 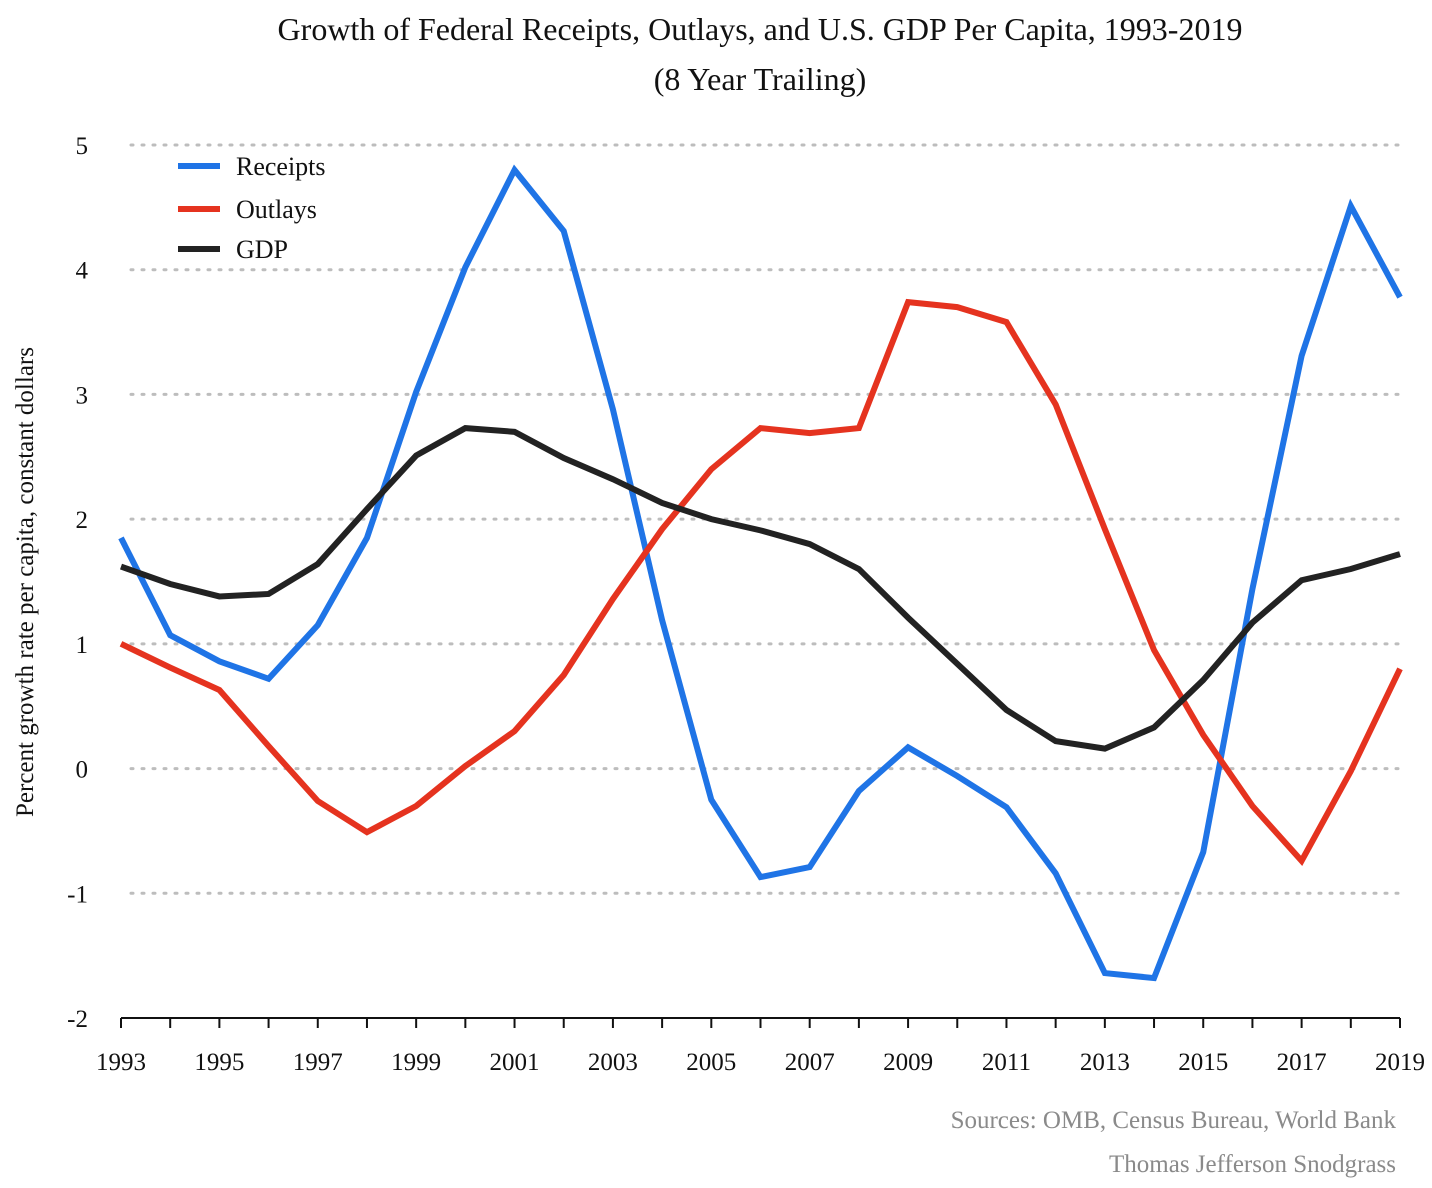 I want to click on y-tick-label: -1, so click(x=77, y=894).